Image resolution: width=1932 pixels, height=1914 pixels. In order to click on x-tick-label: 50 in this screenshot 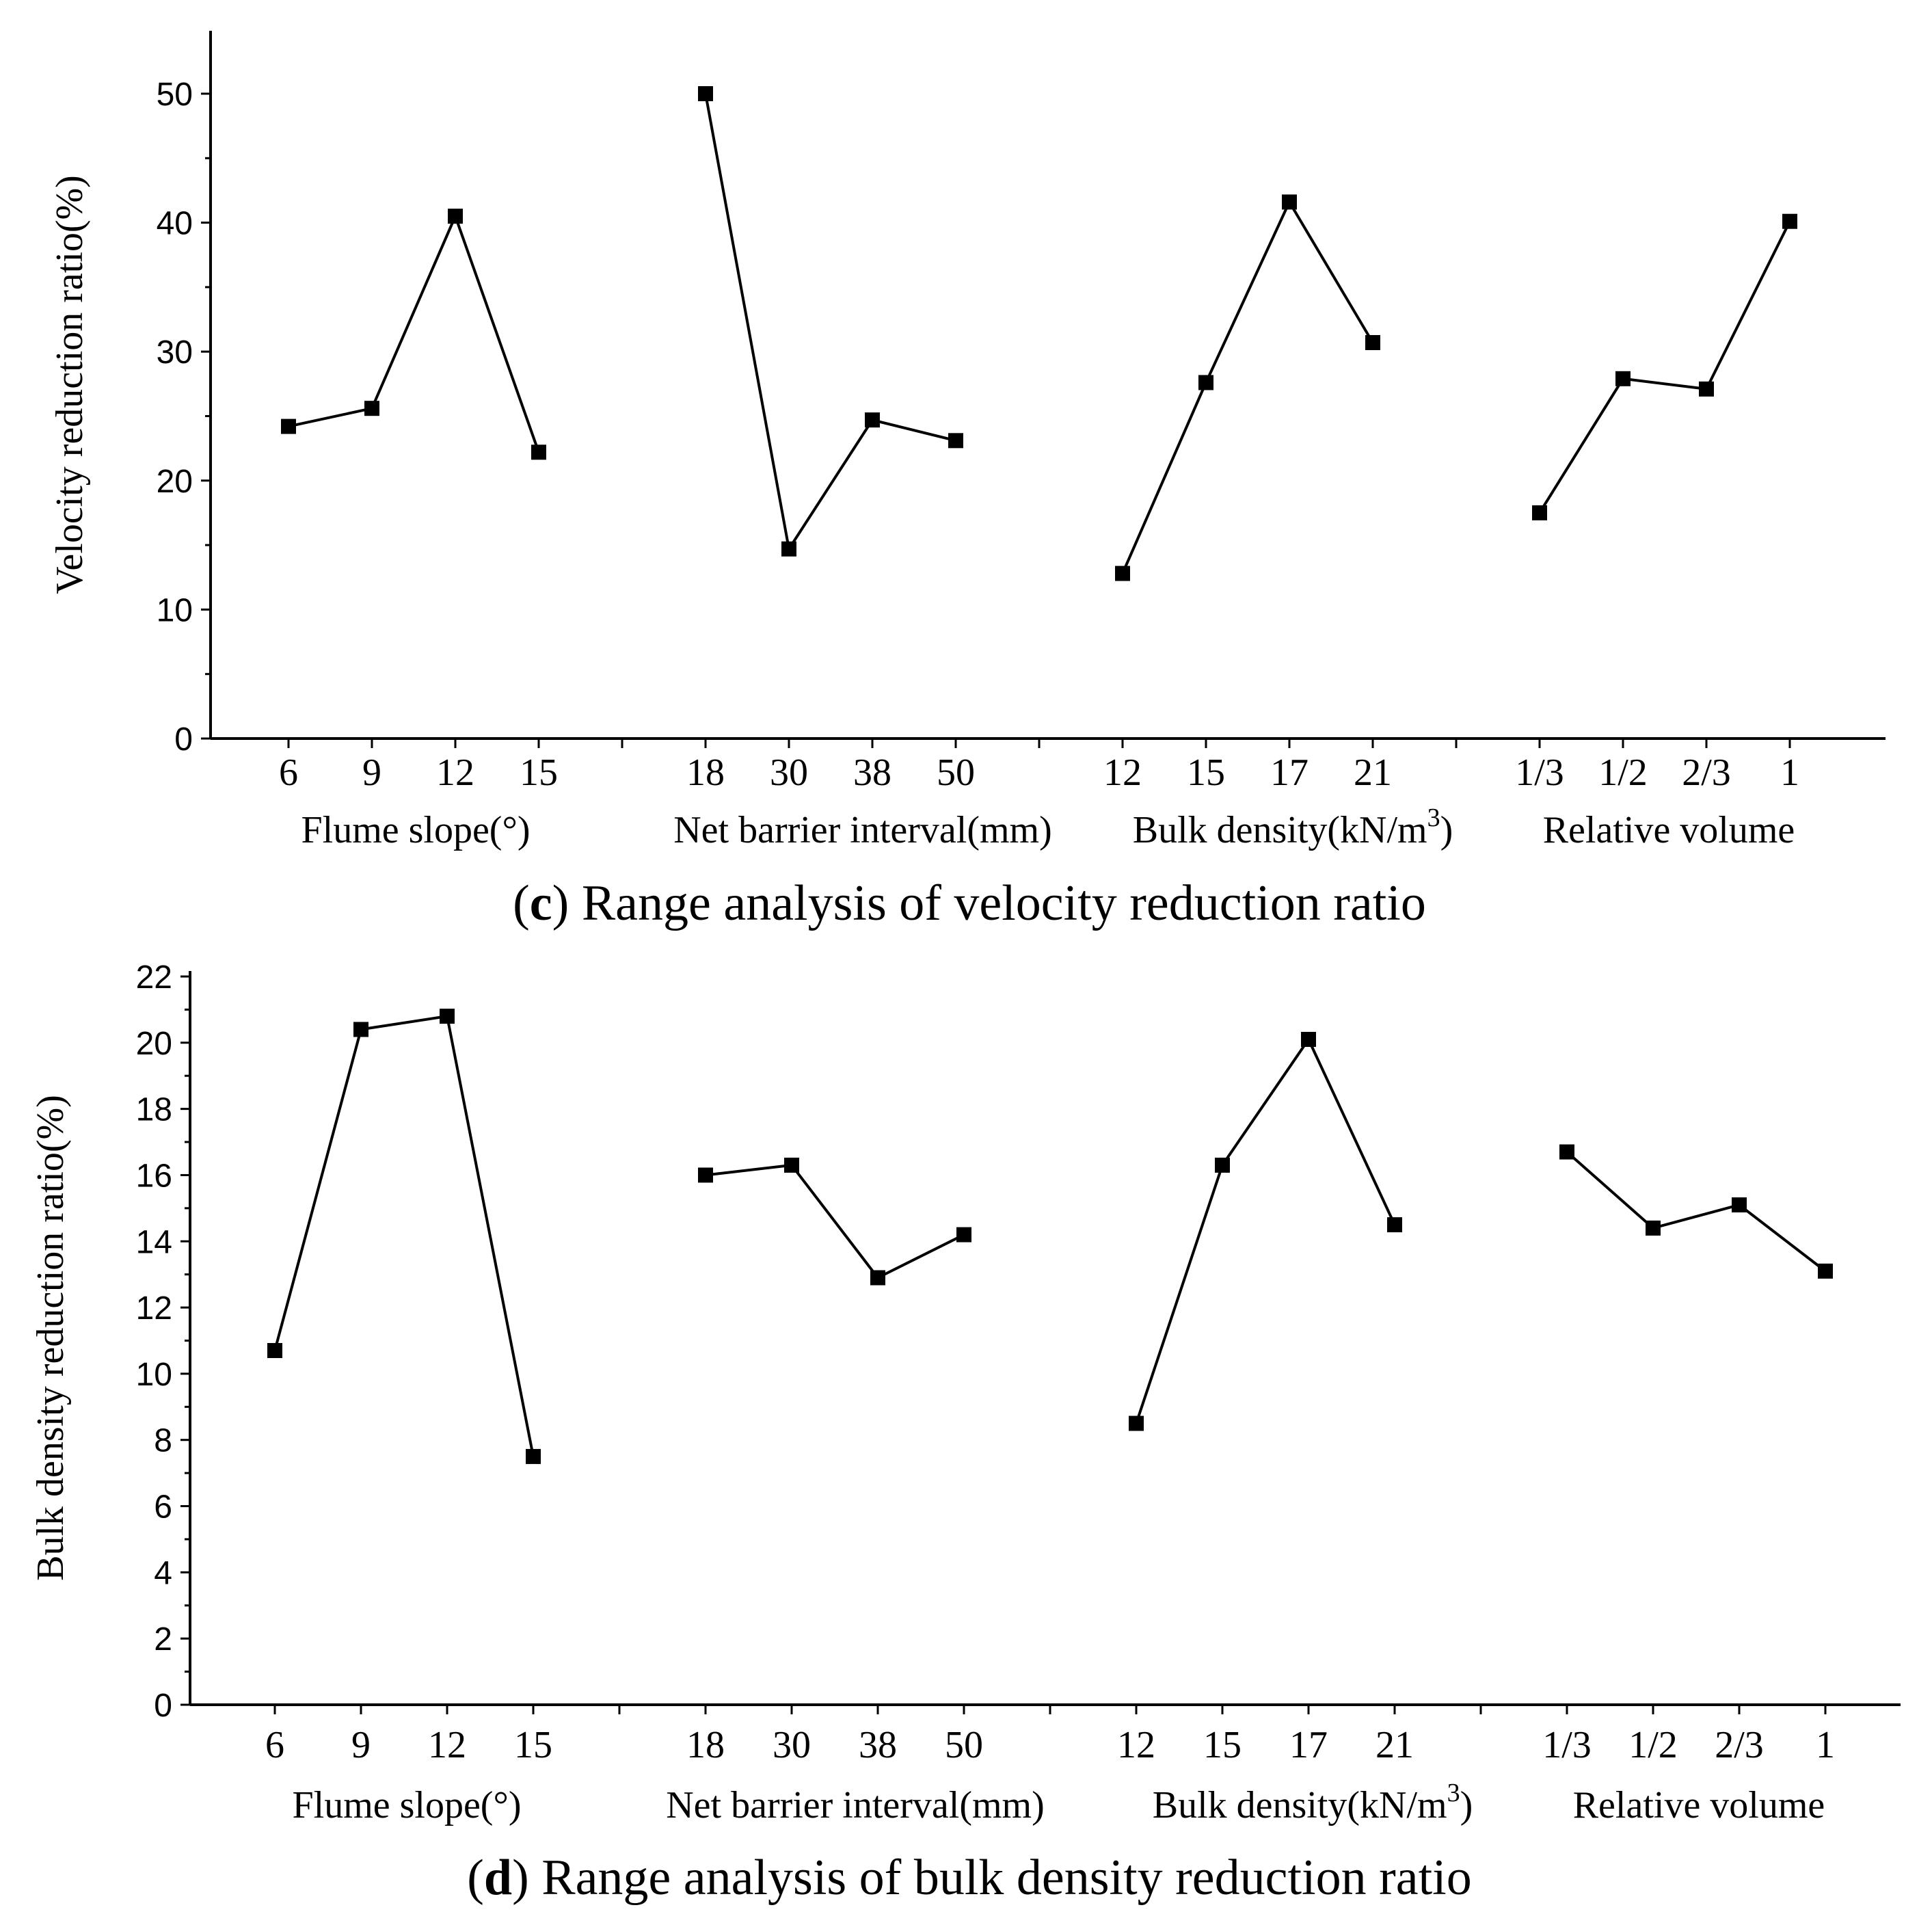, I will do `click(964, 1745)`.